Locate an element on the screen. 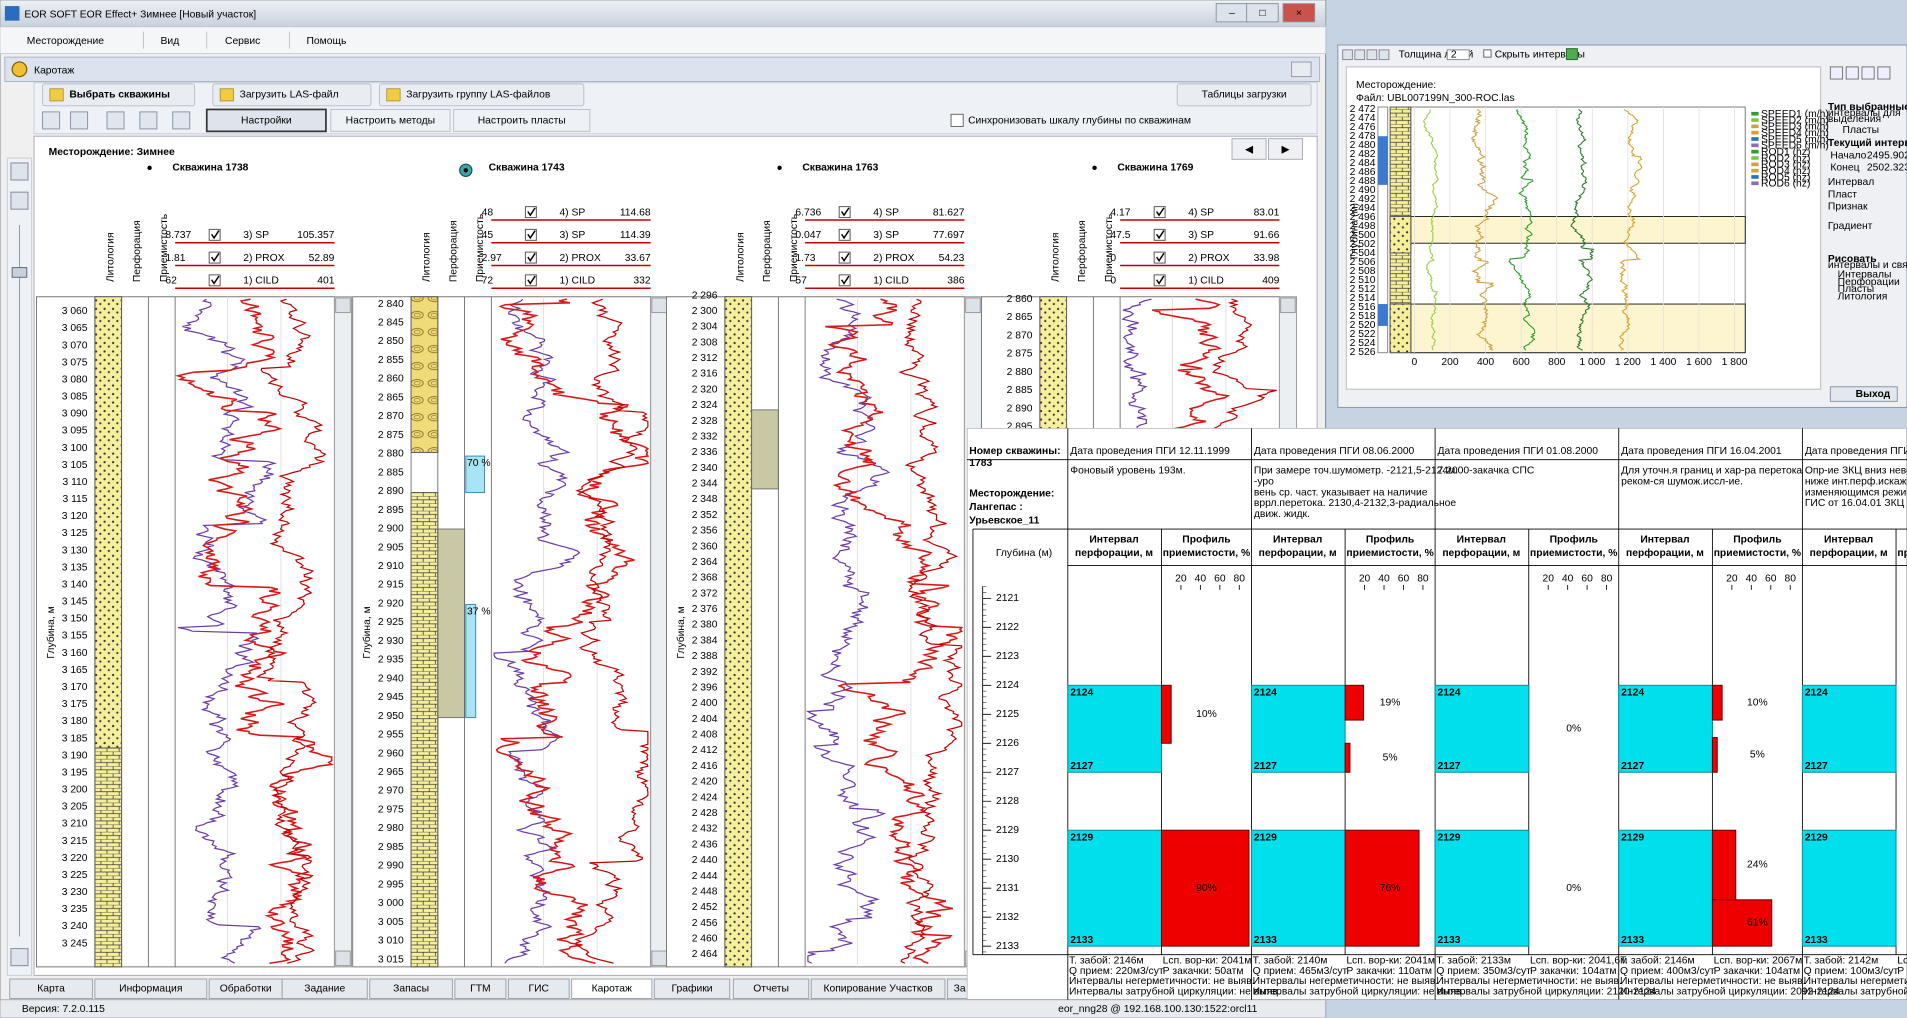 The width and height of the screenshot is (1907, 1018). tab-label: За is located at coordinates (960, 988).